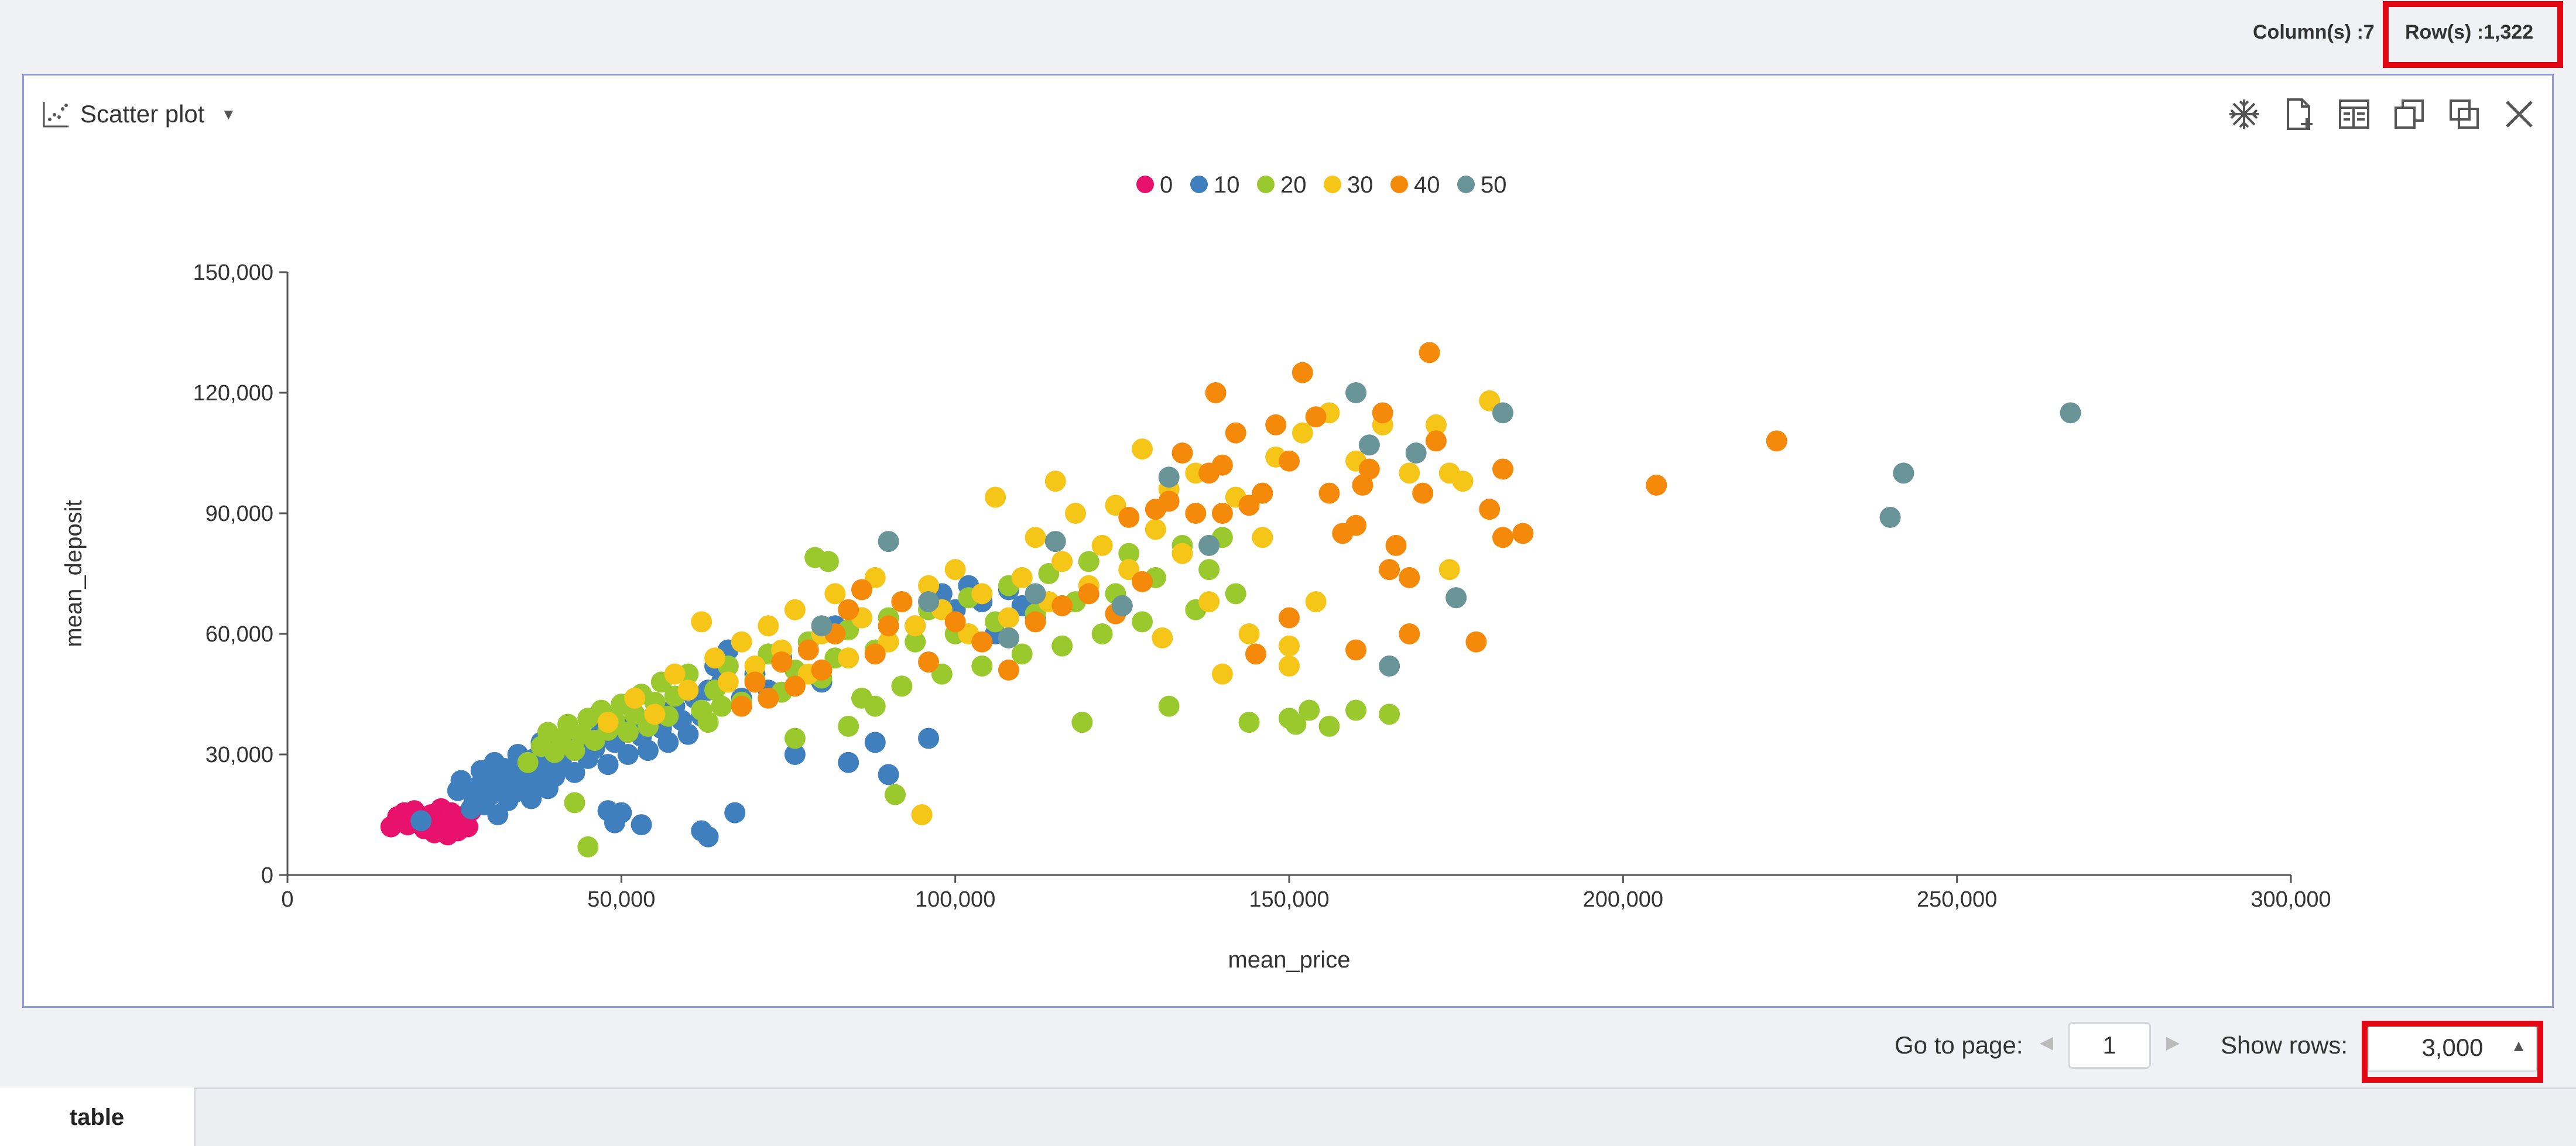  I want to click on legend-label: 40, so click(1427, 185).